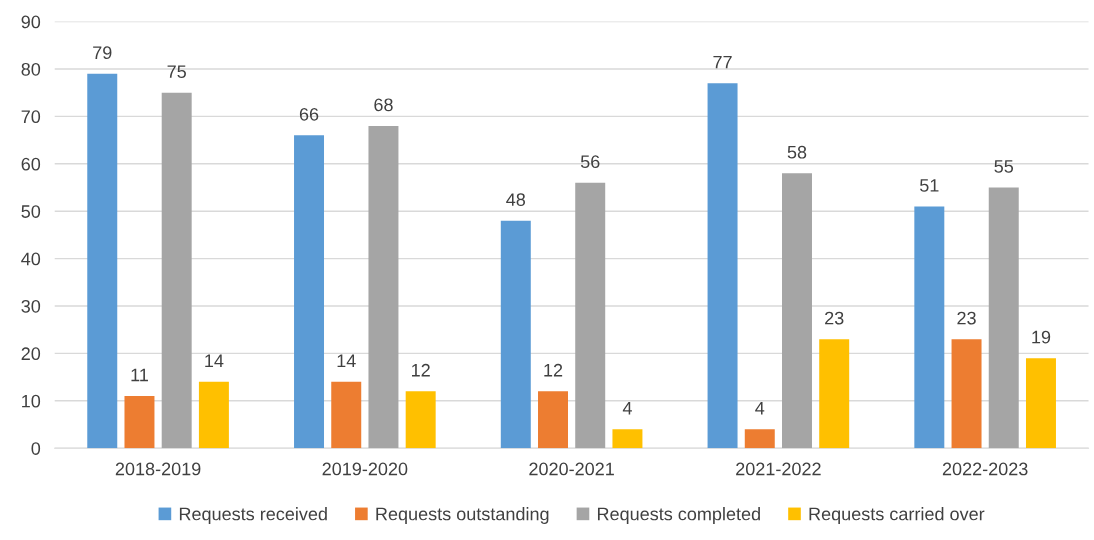 This screenshot has width=1094, height=540. I want to click on data-label: 19, so click(1041, 337).